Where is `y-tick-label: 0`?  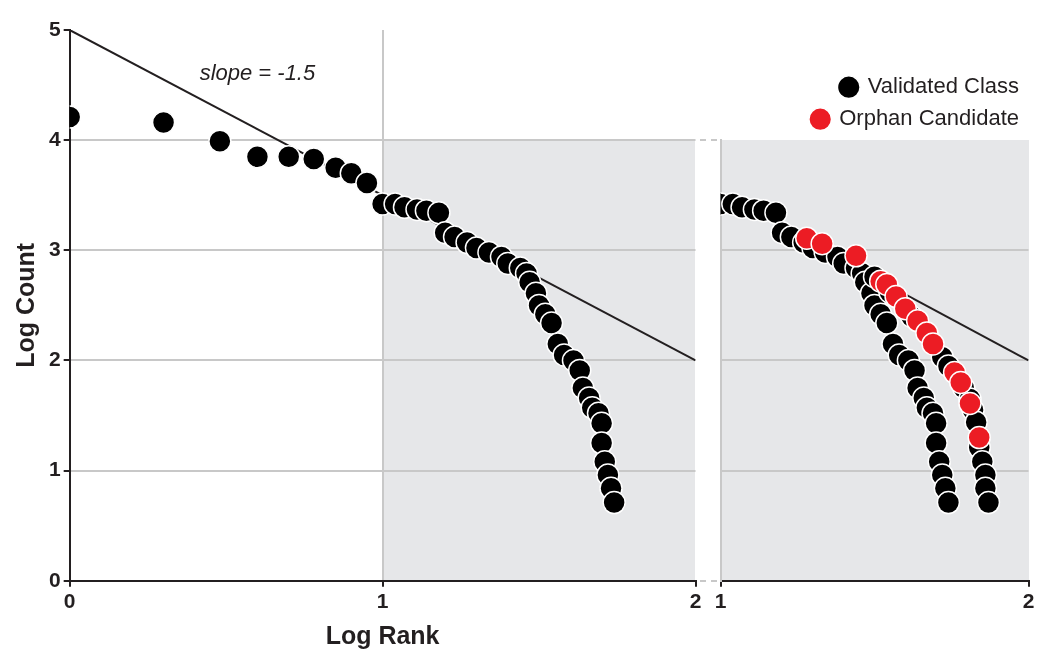
y-tick-label: 0 is located at coordinates (54, 579).